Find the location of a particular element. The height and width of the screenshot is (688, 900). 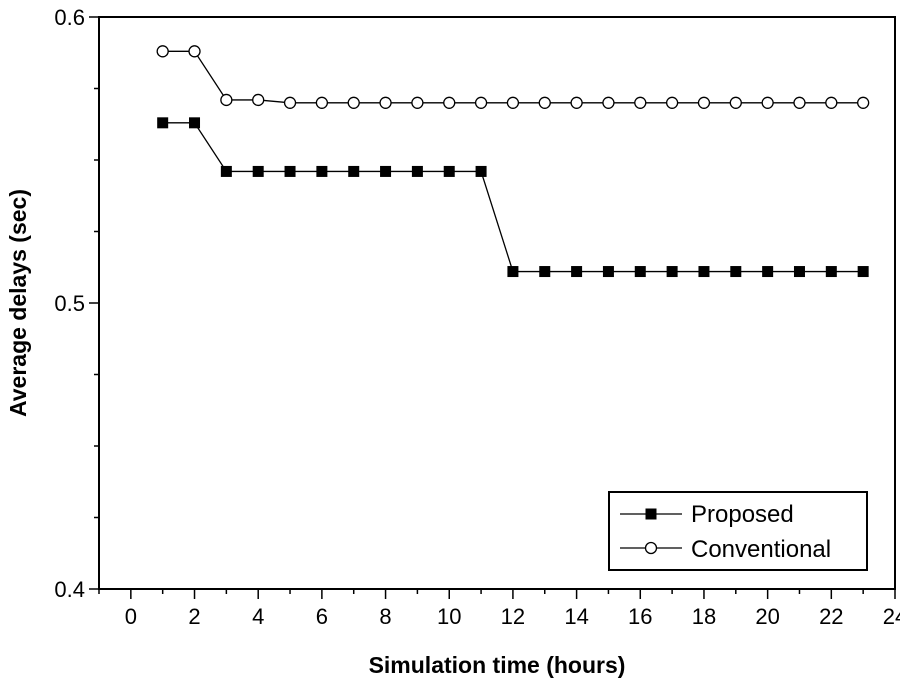

legend: Proposed Conventional is located at coordinates (738, 531).